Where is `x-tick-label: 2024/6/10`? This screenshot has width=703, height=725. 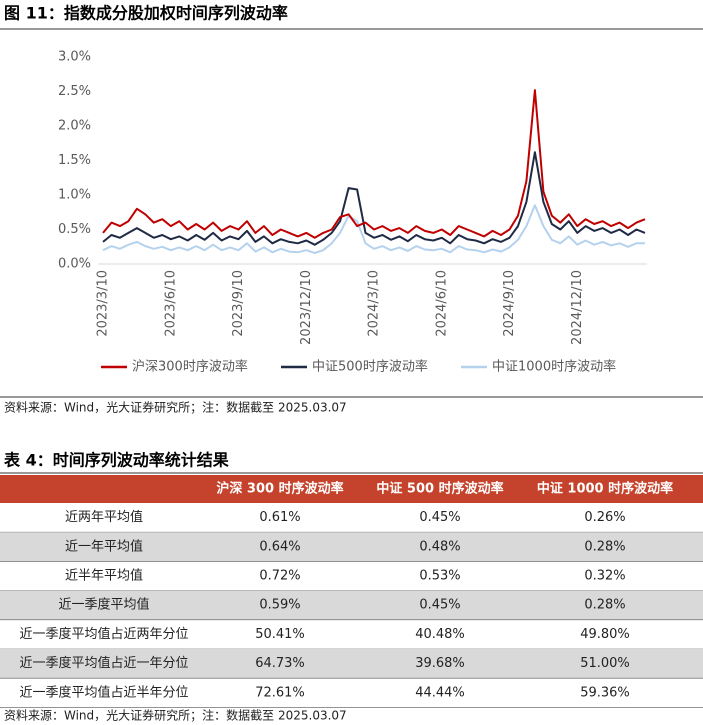 x-tick-label: 2024/6/10 is located at coordinates (441, 303).